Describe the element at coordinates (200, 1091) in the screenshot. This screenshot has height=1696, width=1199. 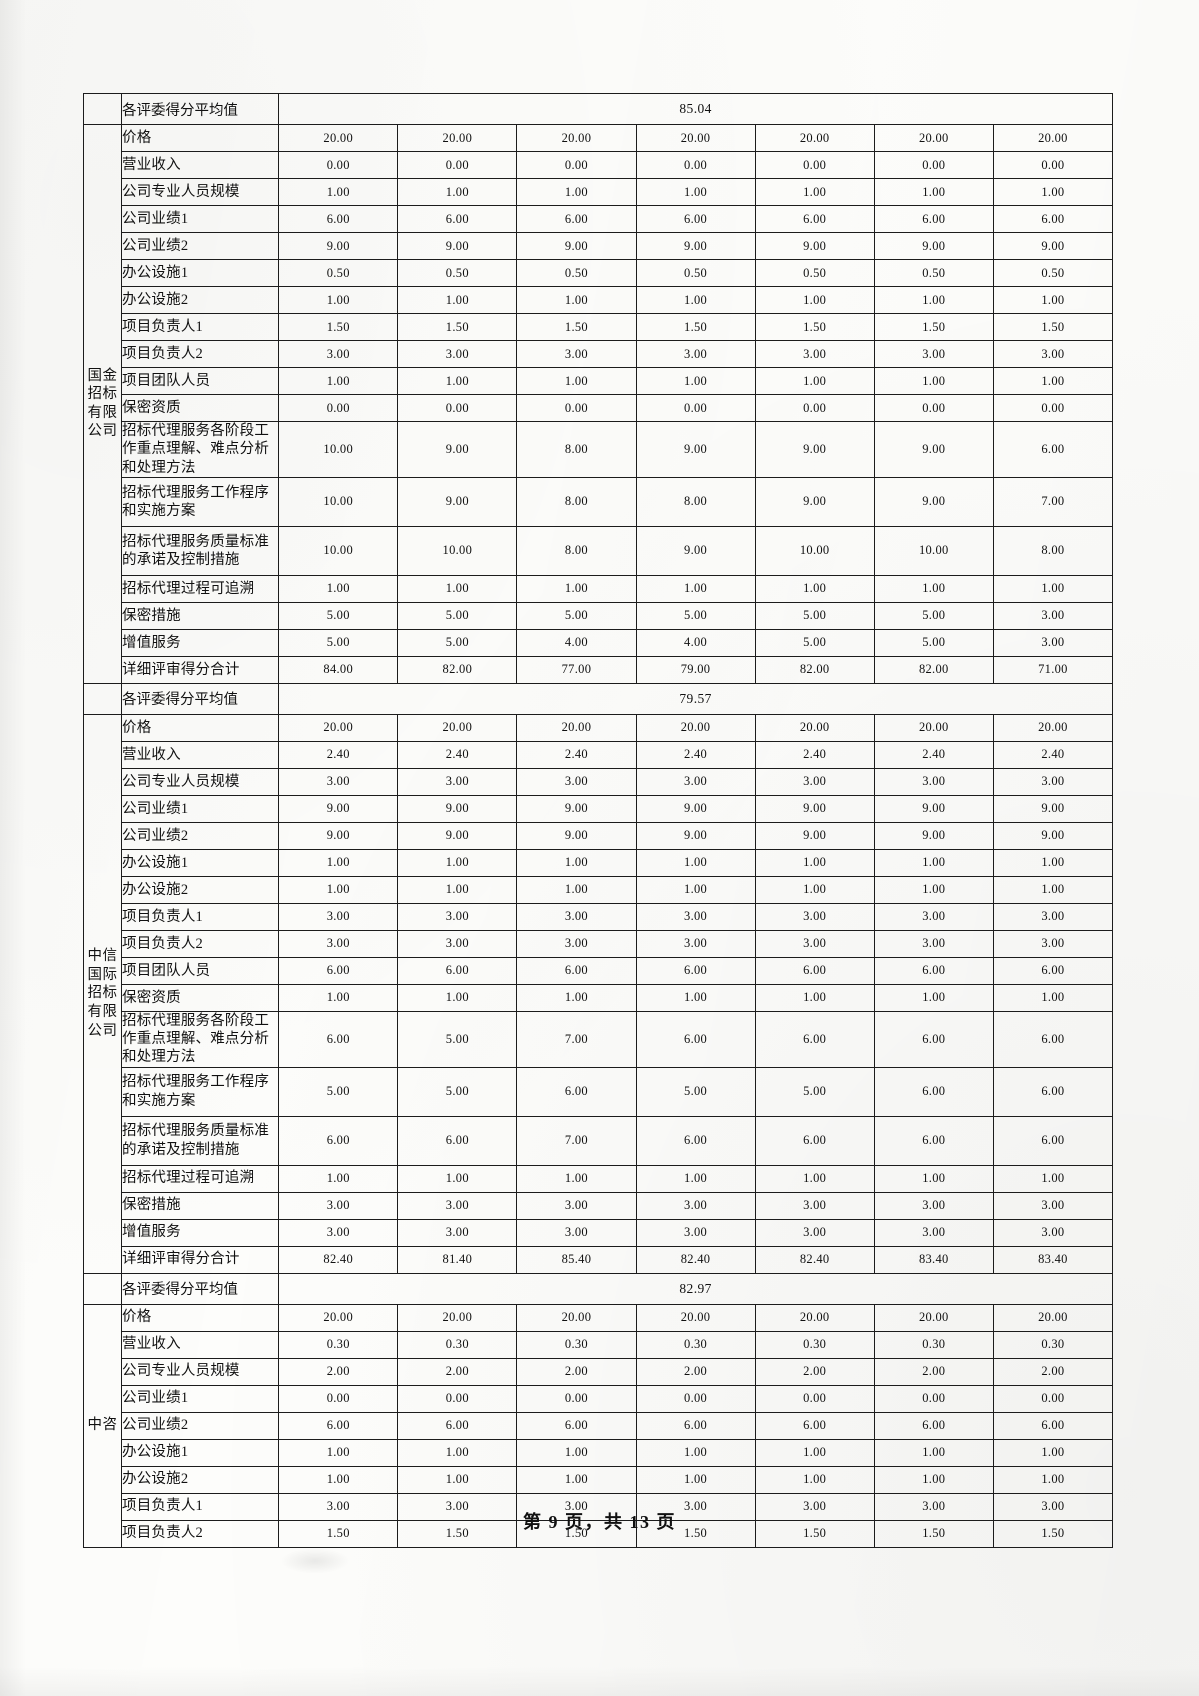
I see `criterion-label-cell: 招标代理服务工作程序和实施方案` at that location.